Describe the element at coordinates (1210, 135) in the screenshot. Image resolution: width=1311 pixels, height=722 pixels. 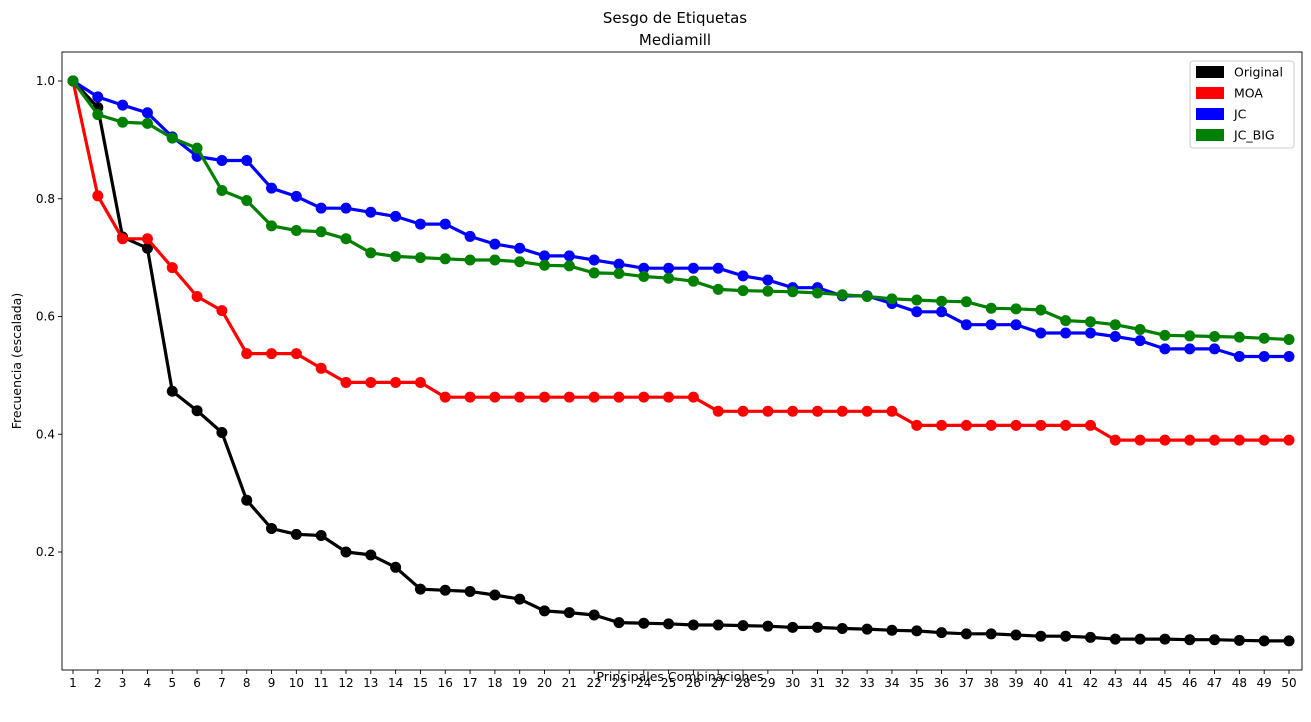
I see `legend-swatch` at that location.